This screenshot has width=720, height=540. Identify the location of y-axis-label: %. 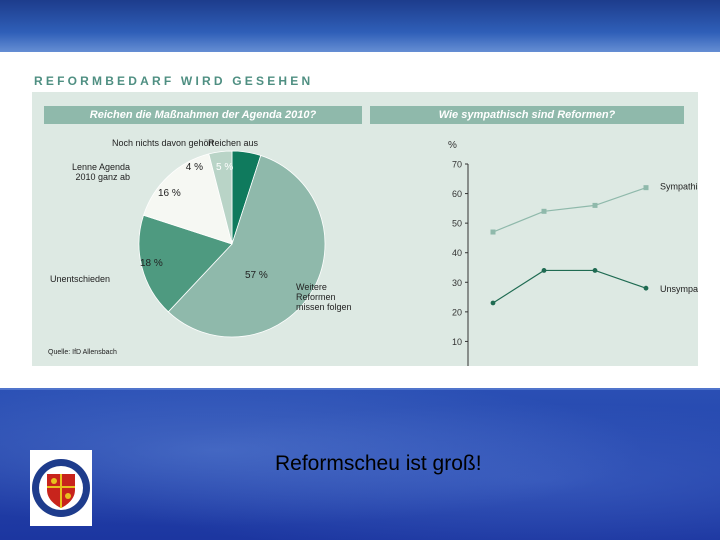
(452, 145).